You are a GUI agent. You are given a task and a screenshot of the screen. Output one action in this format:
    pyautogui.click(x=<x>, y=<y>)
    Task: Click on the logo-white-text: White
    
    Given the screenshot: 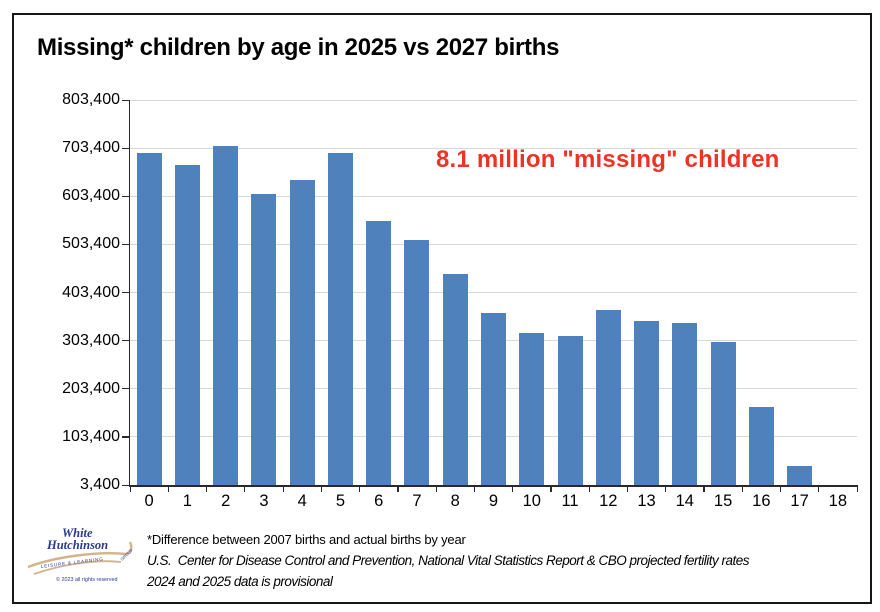 What is the action you would take?
    pyautogui.click(x=77, y=533)
    